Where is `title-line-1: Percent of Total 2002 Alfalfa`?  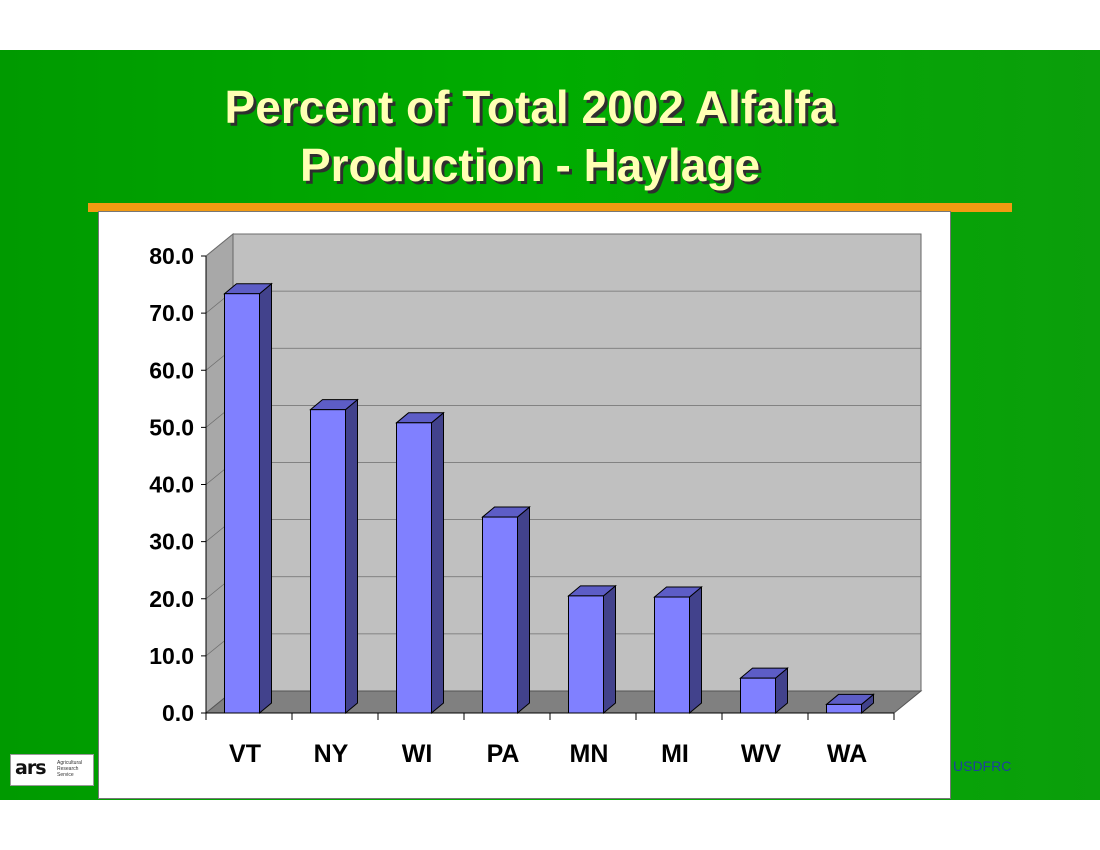
title-line-1: Percent of Total 2002 Alfalfa is located at coordinates (530, 107).